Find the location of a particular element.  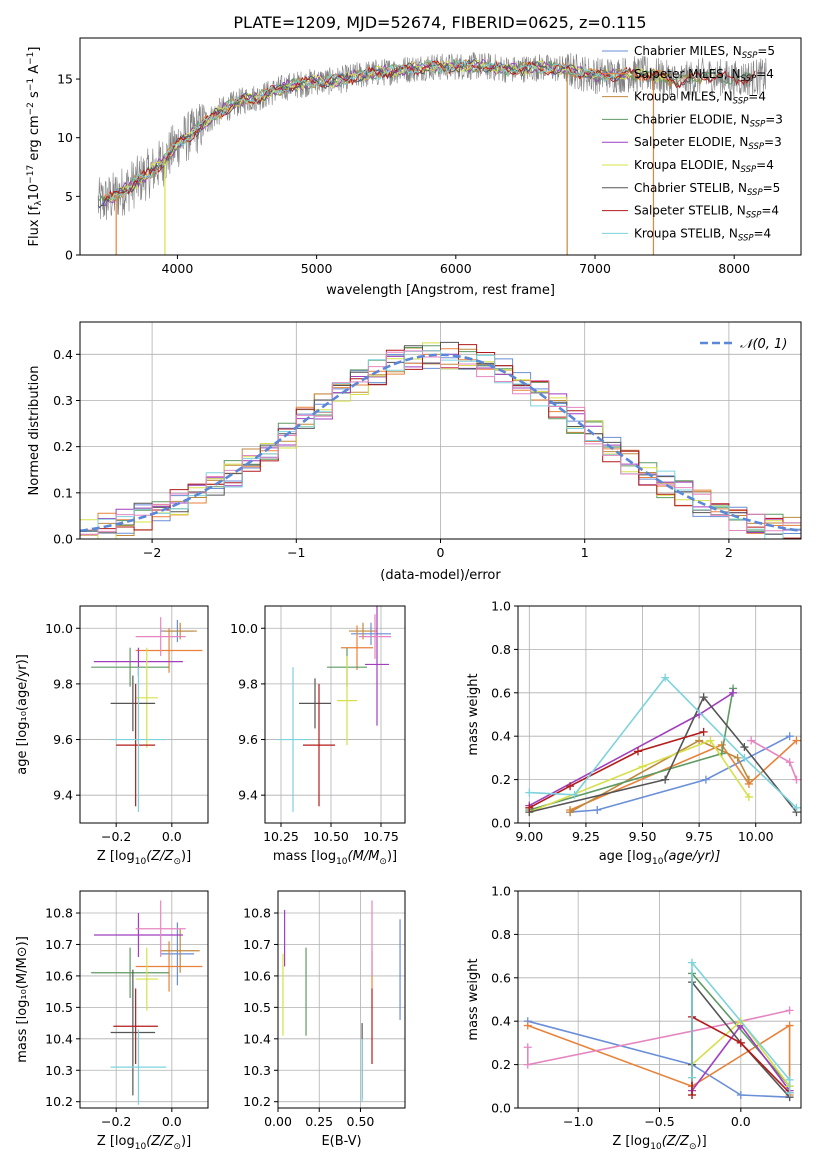

x-tick-label: 9.00 is located at coordinates (529, 836).